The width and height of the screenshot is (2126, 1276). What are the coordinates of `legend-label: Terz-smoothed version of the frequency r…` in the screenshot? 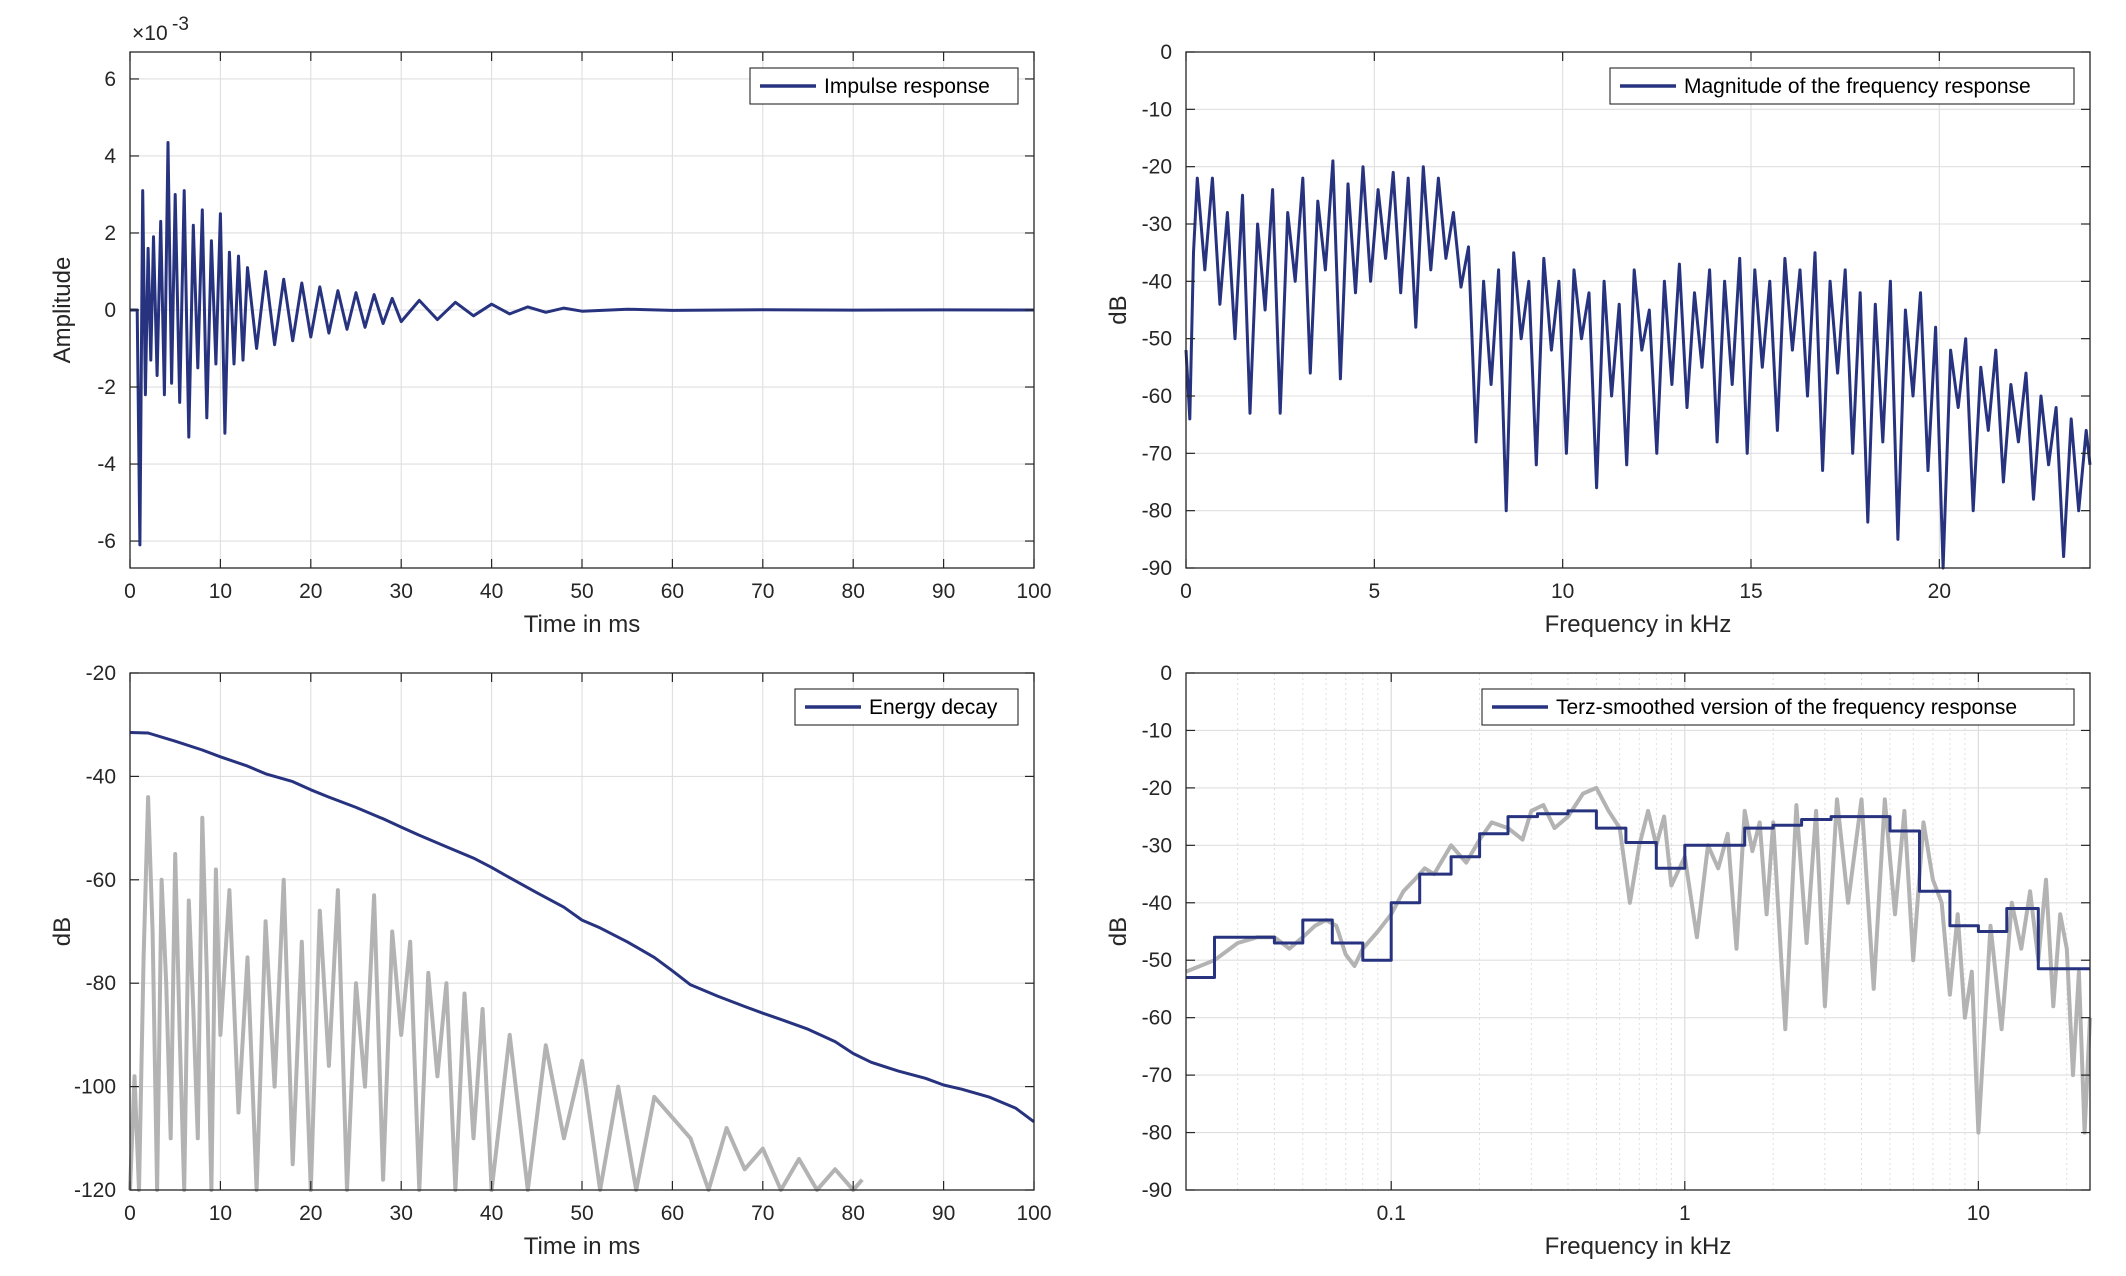 It's located at (1786, 707).